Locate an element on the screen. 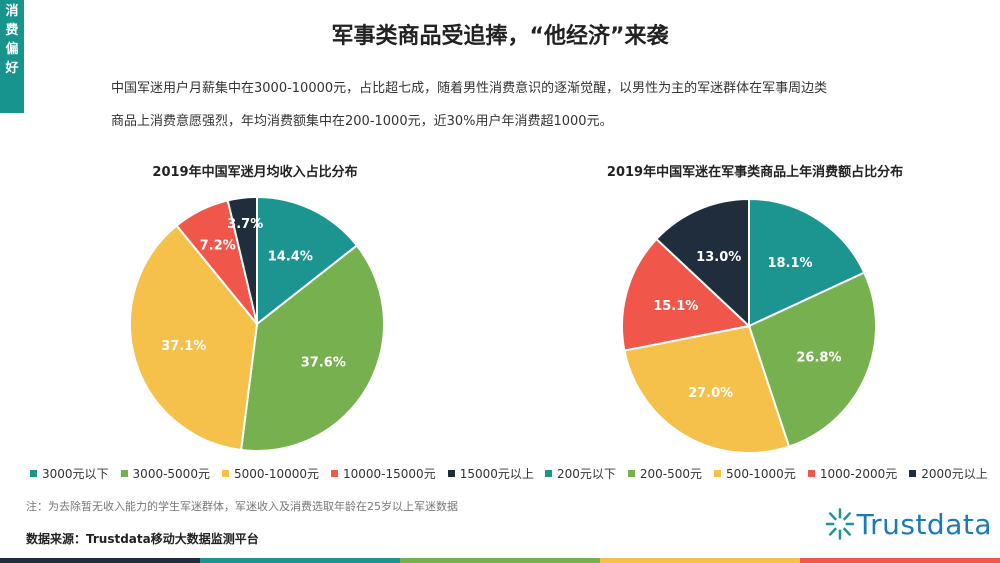 This screenshot has width=1000, height=563. slice-label: 13.0% is located at coordinates (718, 257).